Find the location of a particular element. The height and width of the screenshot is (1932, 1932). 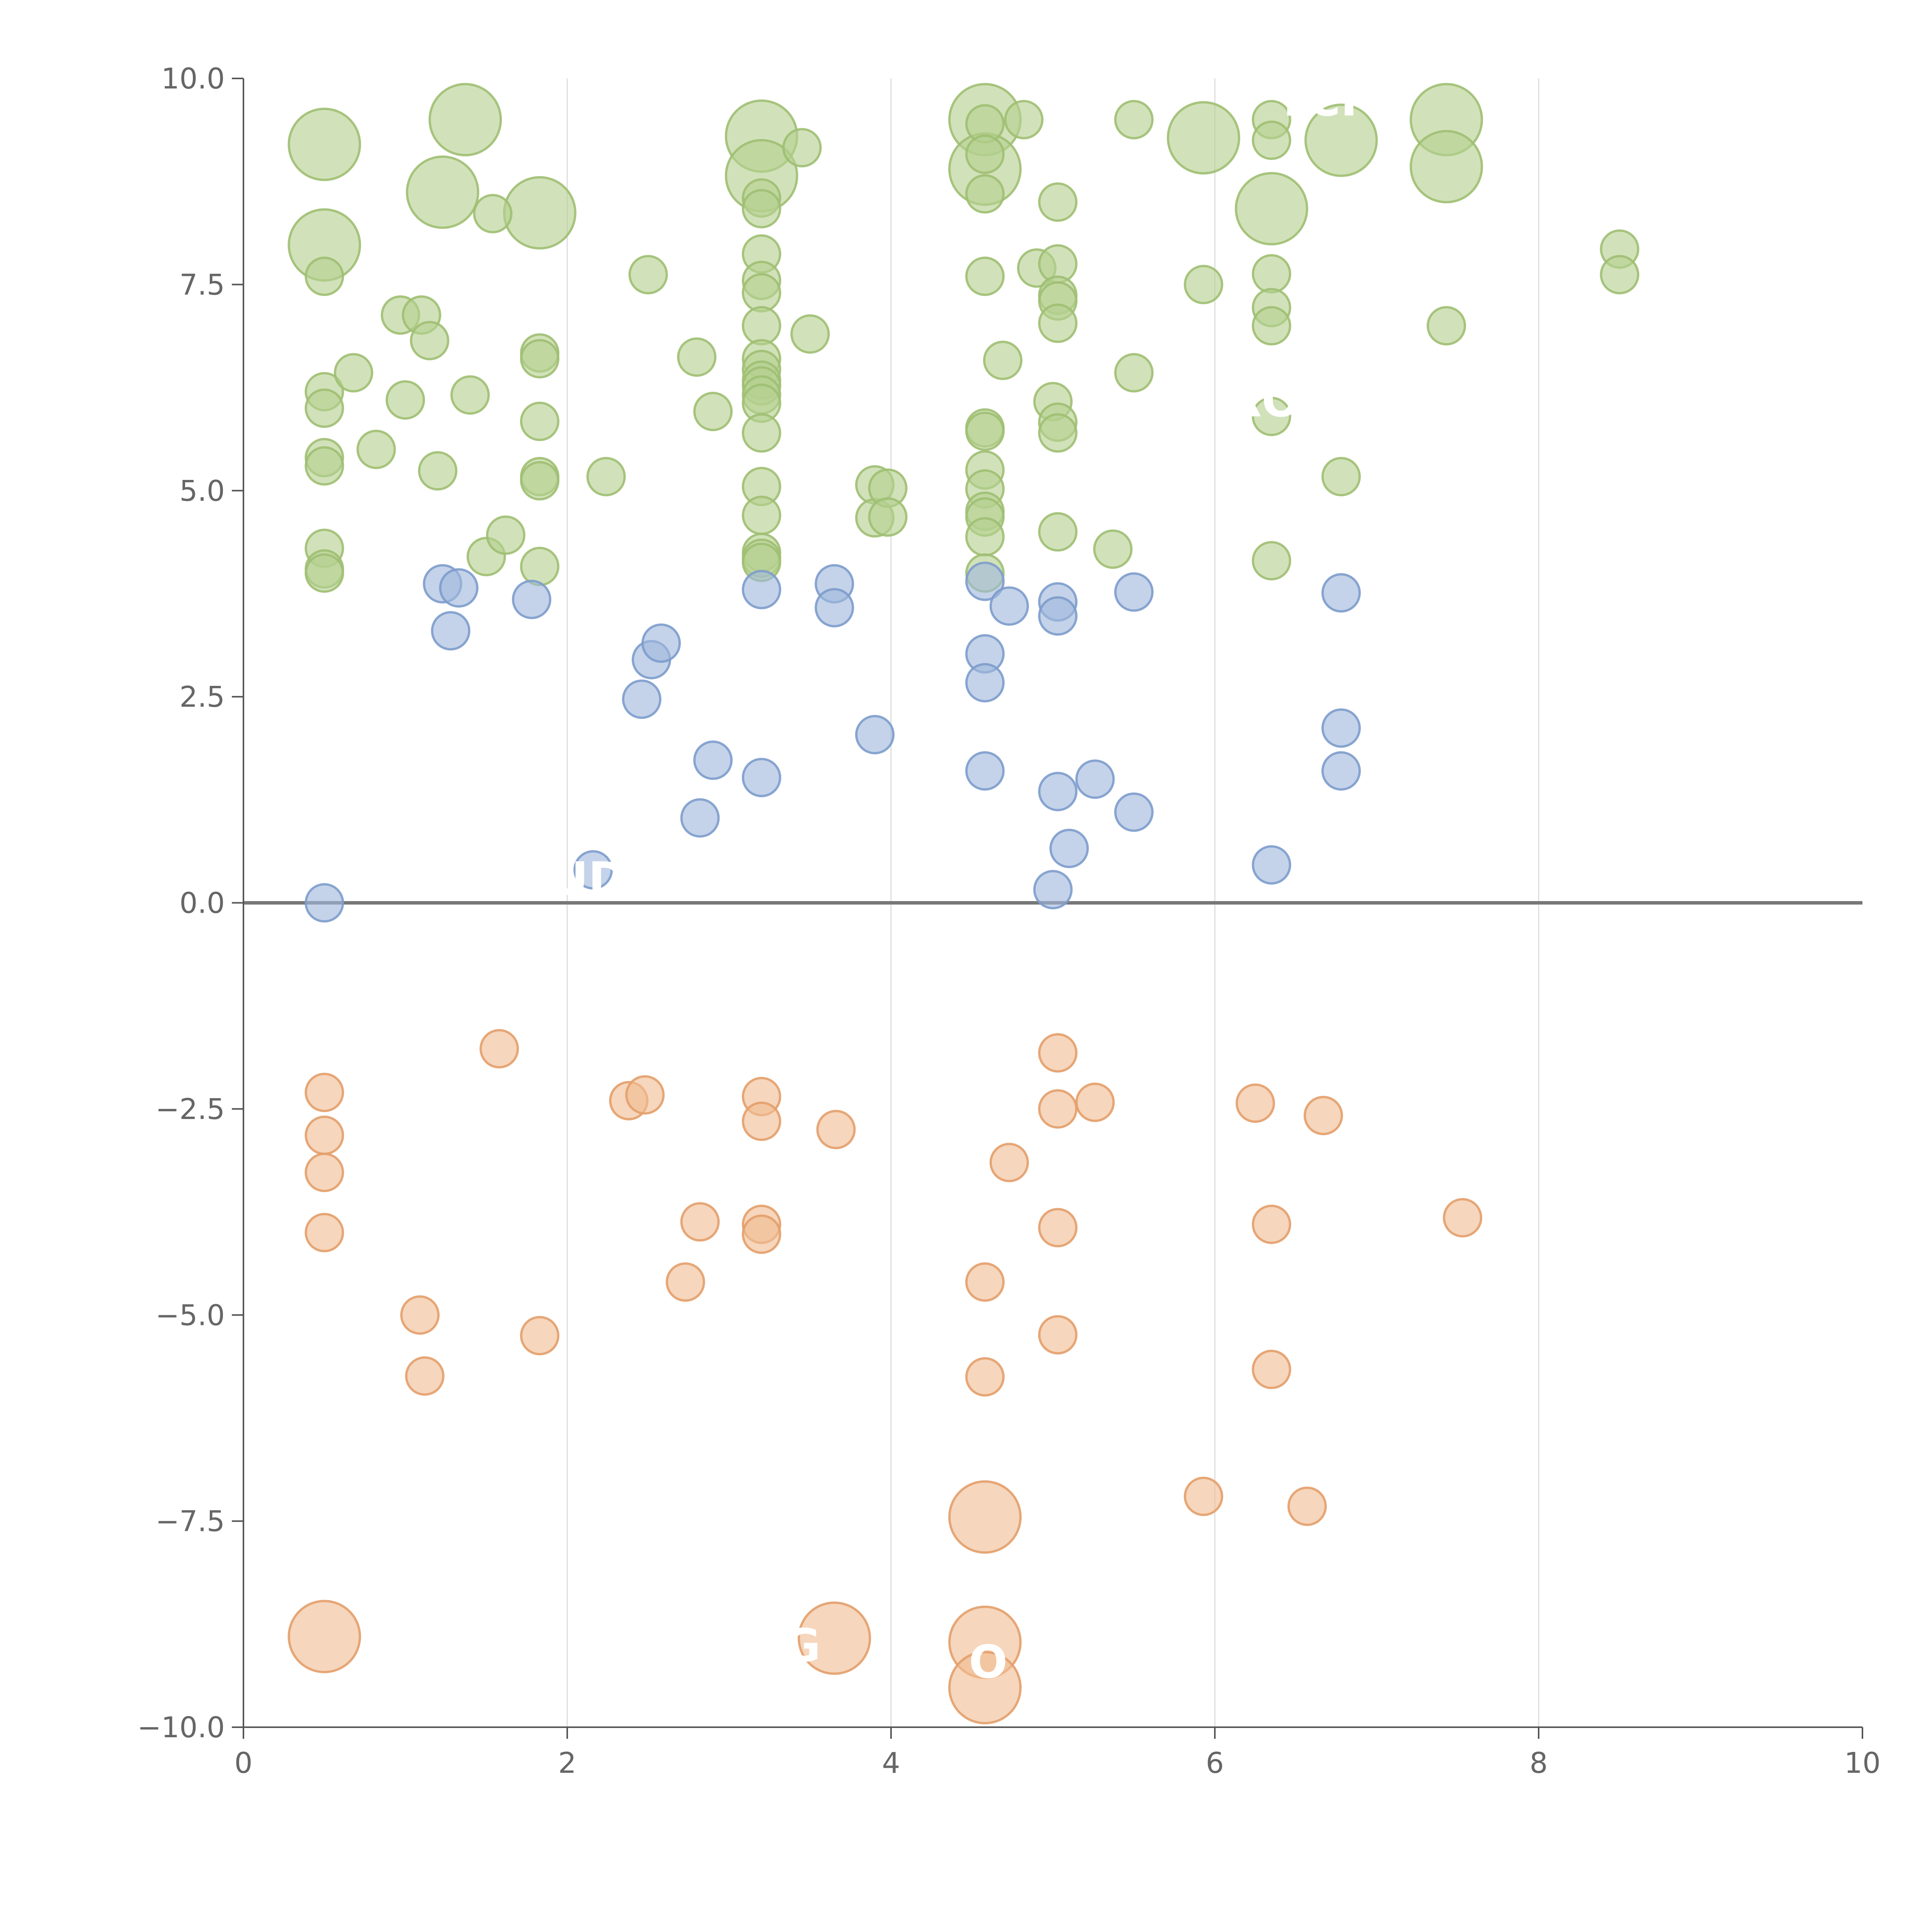

y-tick-label: −5.0 is located at coordinates (190, 1315).